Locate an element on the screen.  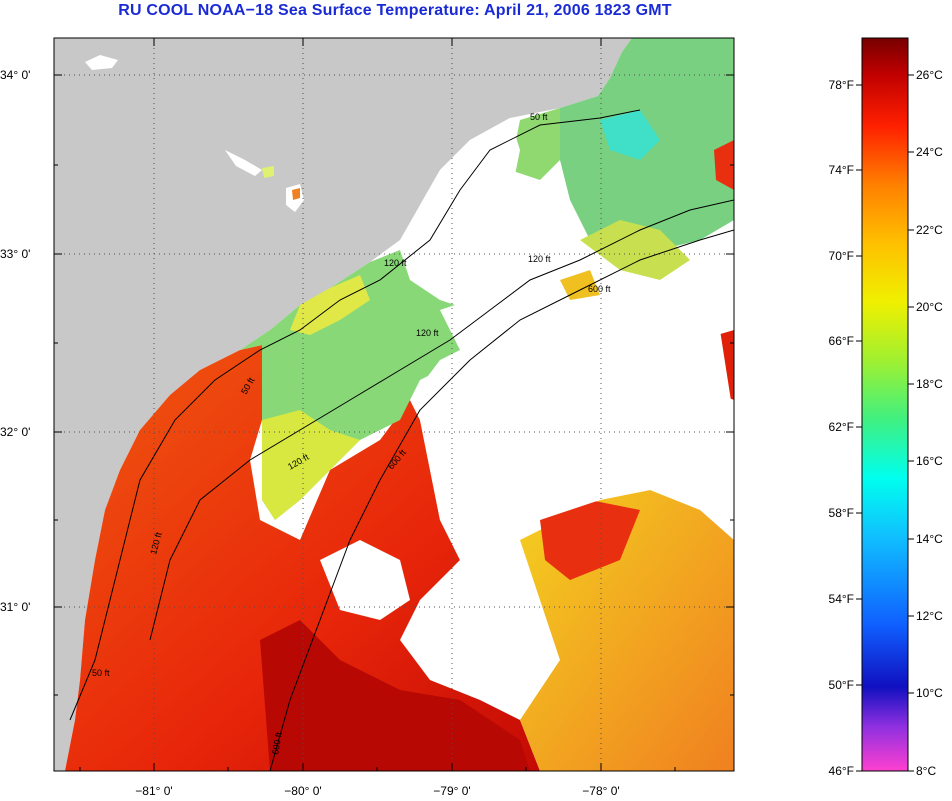
hot-water-core is located at coordinates (395, 695).